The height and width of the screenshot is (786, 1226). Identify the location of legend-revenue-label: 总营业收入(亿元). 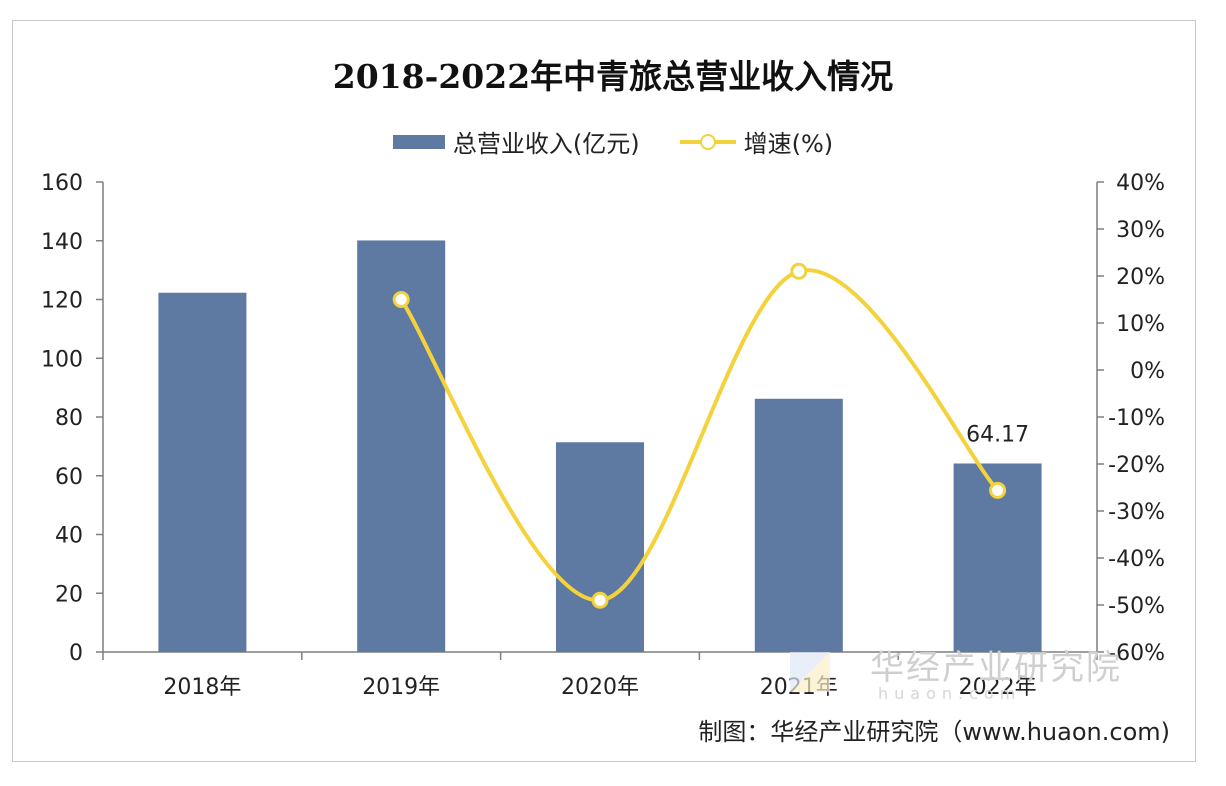
(546, 144).